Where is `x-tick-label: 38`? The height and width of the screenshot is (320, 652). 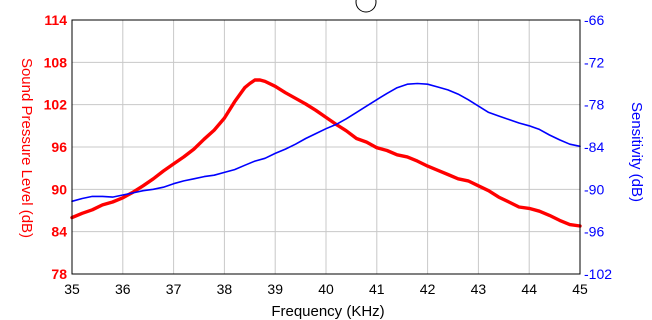 x-tick-label: 38 is located at coordinates (225, 289).